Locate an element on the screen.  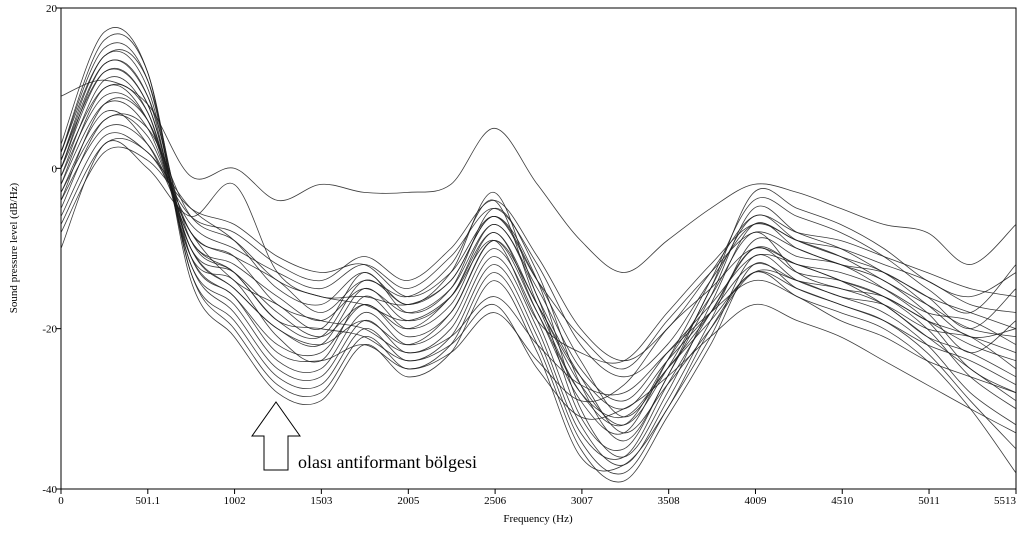
x-tick-label: 3007 is located at coordinates (582, 501).